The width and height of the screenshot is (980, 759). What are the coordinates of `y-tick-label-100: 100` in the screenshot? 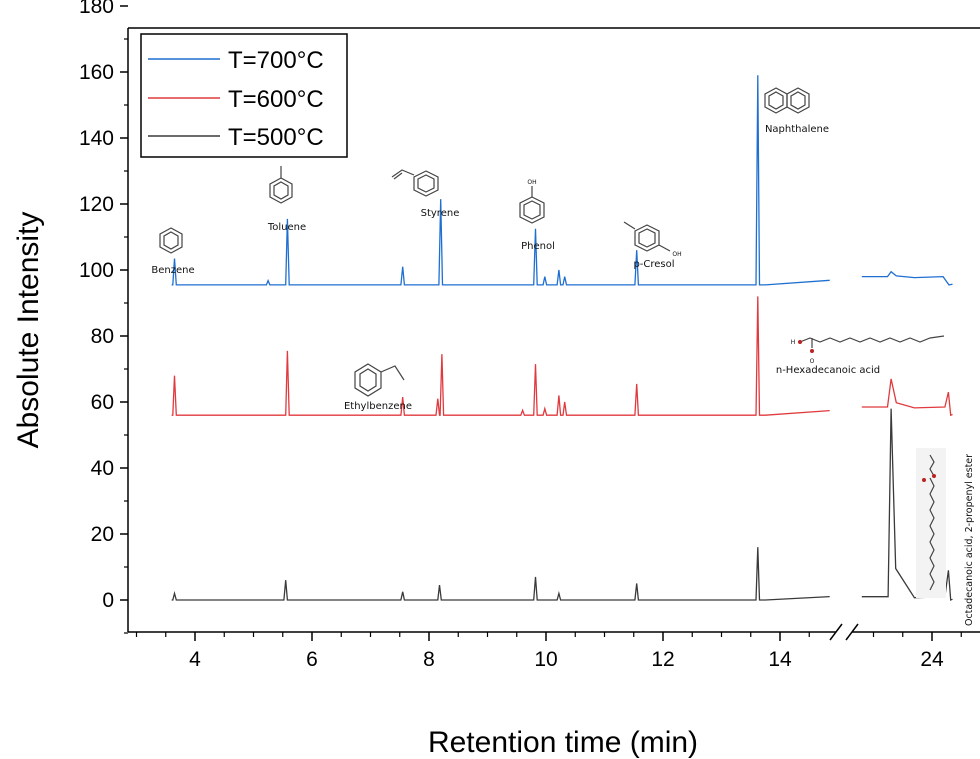 It's located at (96, 270).